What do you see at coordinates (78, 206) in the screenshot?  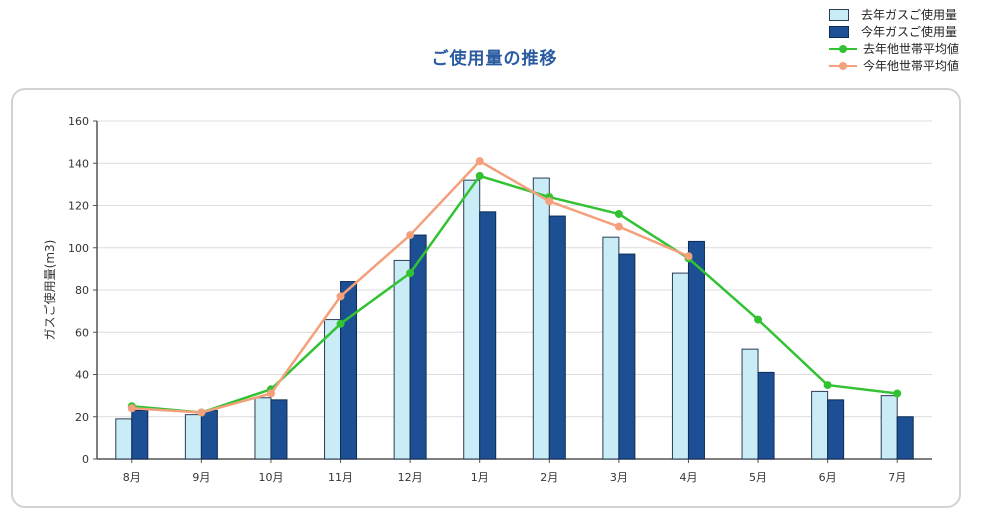 I see `y-tick-label: 120` at bounding box center [78, 206].